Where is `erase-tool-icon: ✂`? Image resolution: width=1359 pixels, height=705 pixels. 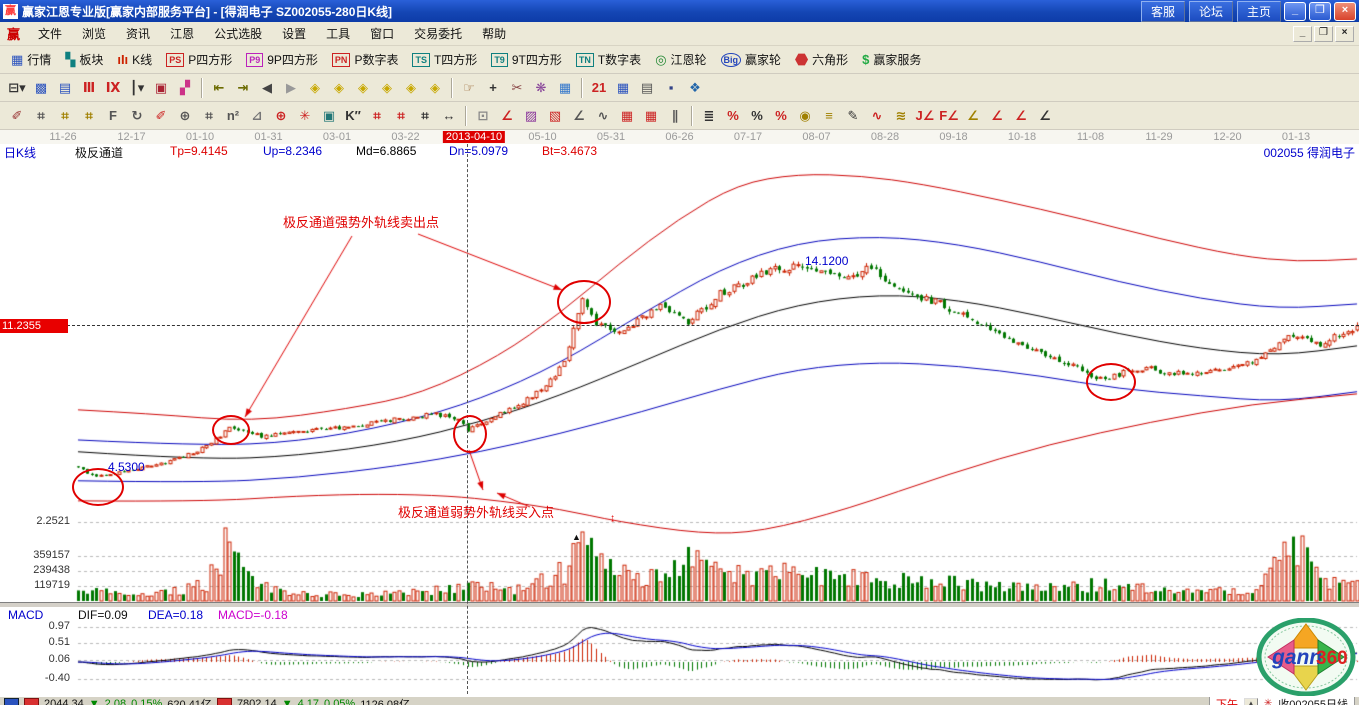
erase-tool-icon: ✂ is located at coordinates (517, 87).